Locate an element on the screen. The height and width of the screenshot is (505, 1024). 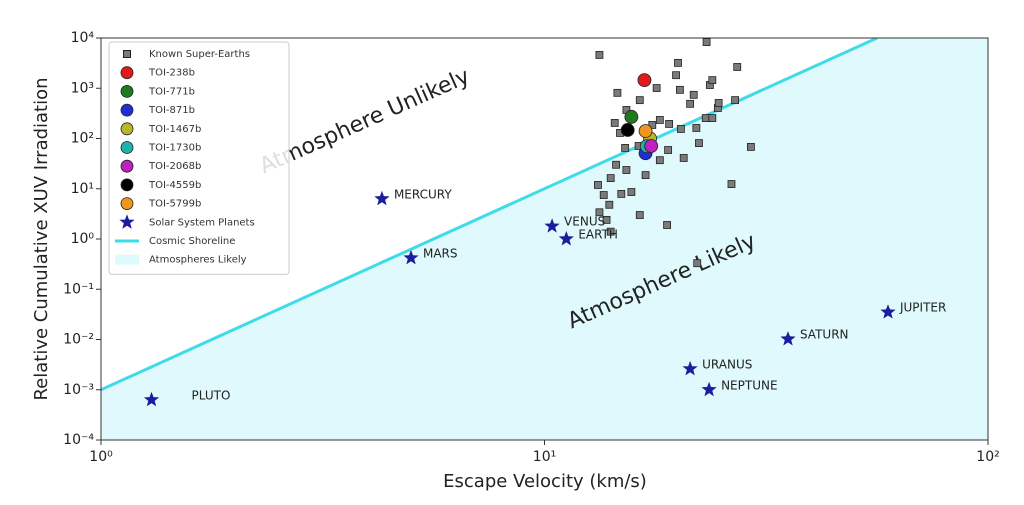
legend-label: TOI-238b is located at coordinates (171, 73).